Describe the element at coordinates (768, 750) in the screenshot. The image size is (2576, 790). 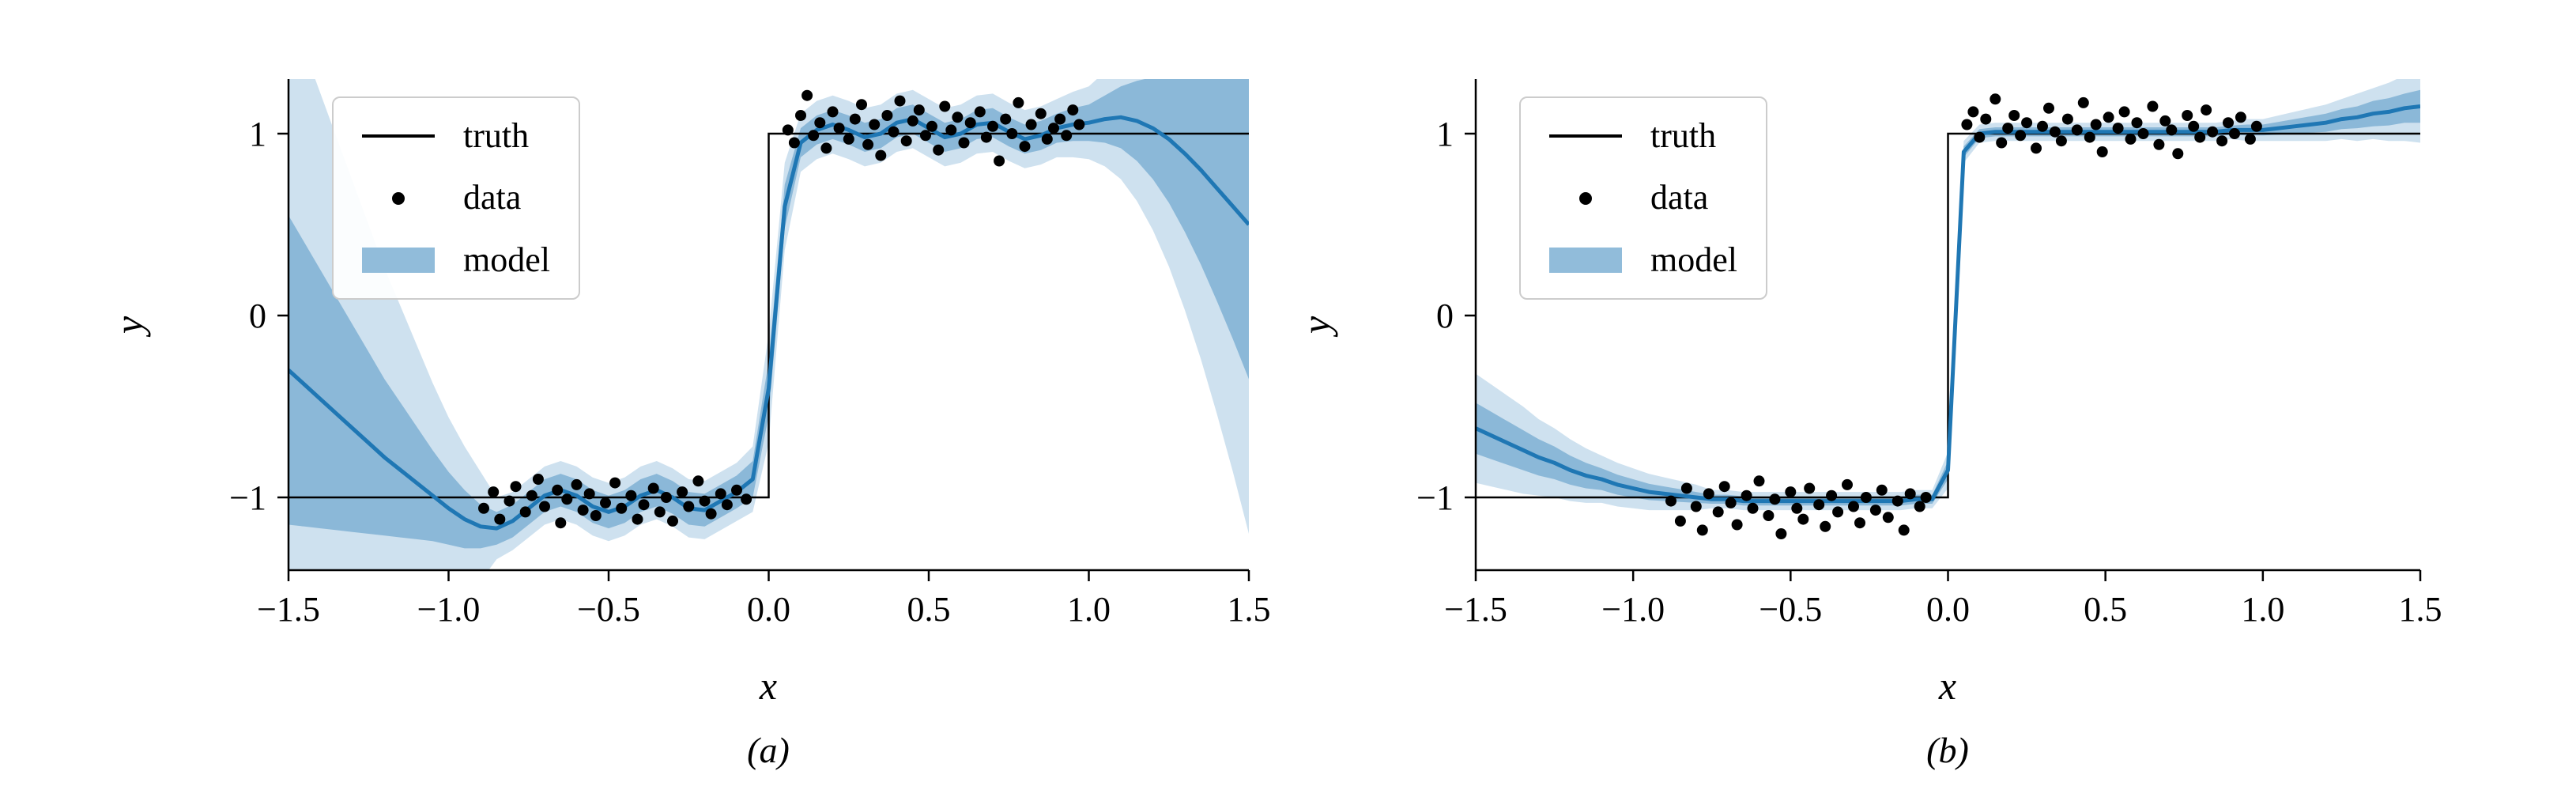
I see `caption-a: (a)` at that location.